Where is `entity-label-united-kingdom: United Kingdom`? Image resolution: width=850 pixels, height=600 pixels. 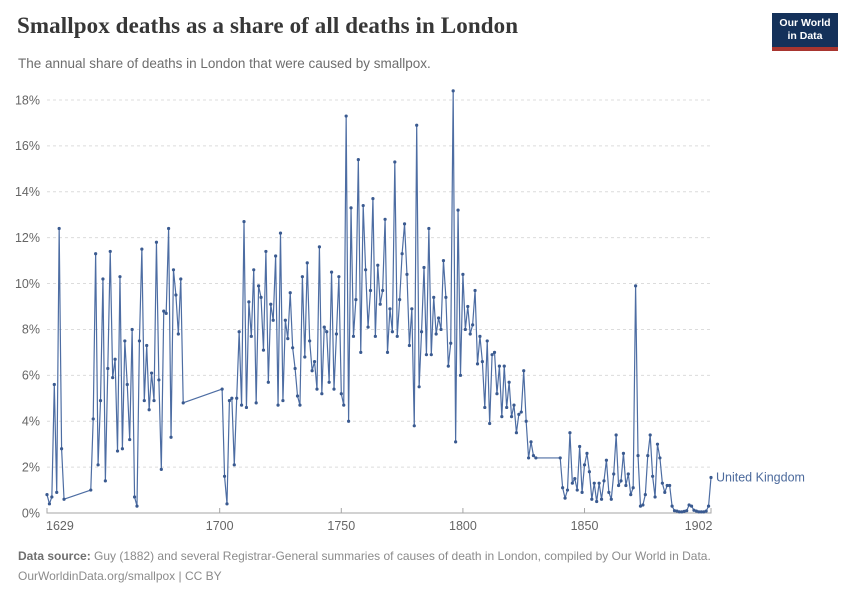
entity-label-united-kingdom: United Kingdom is located at coordinates (760, 478).